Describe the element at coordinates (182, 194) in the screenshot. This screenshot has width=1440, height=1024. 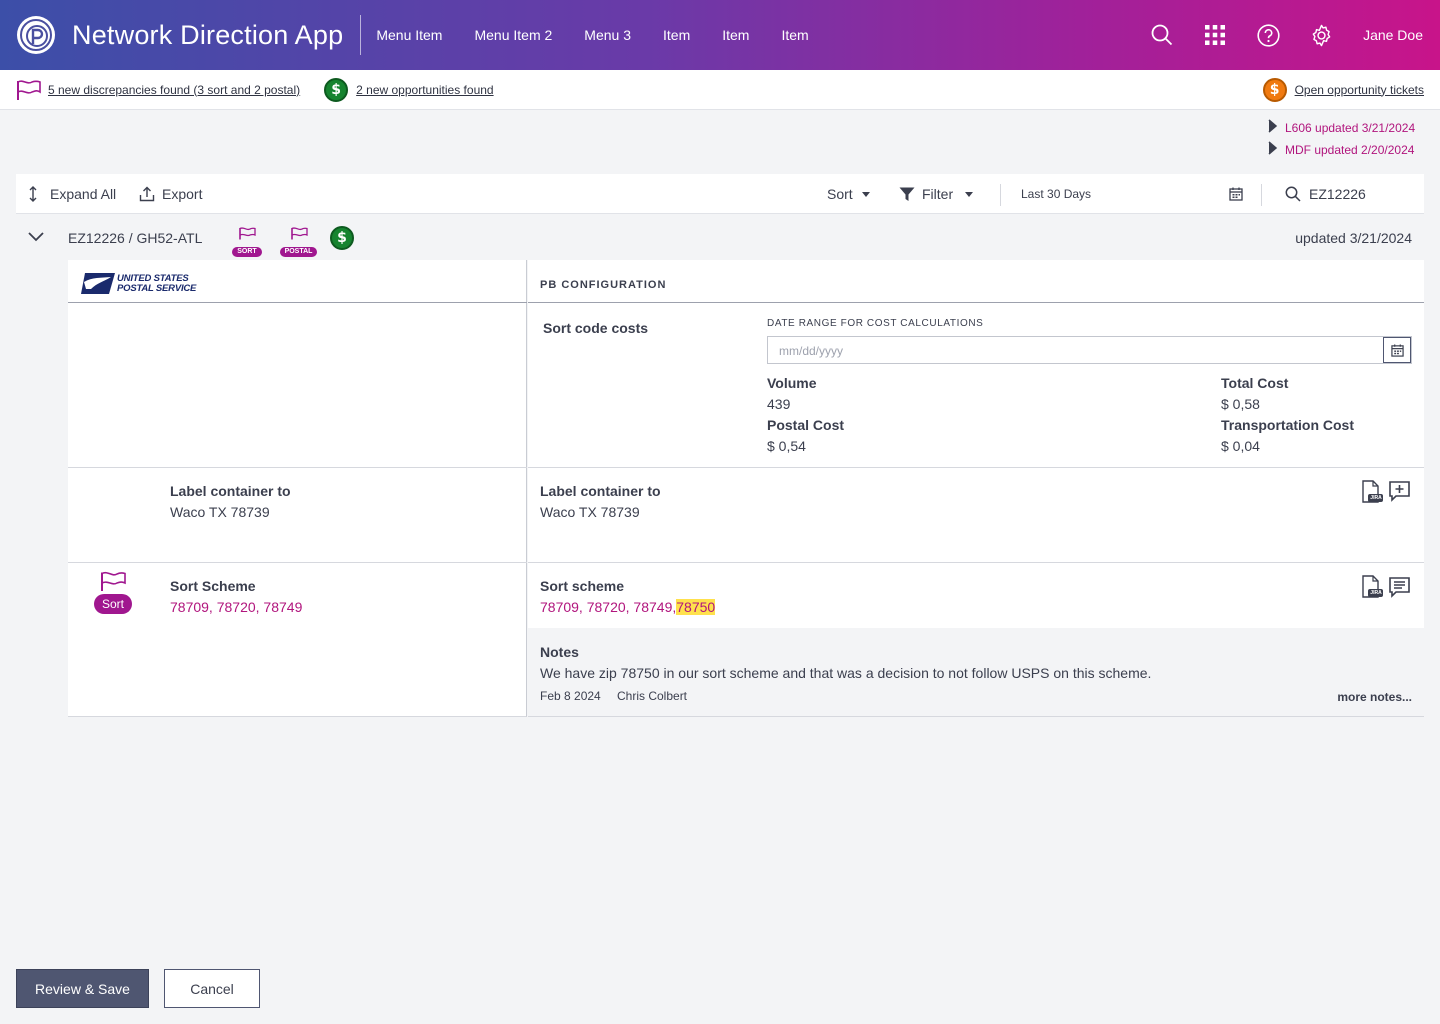
I see `export-label: Export` at that location.